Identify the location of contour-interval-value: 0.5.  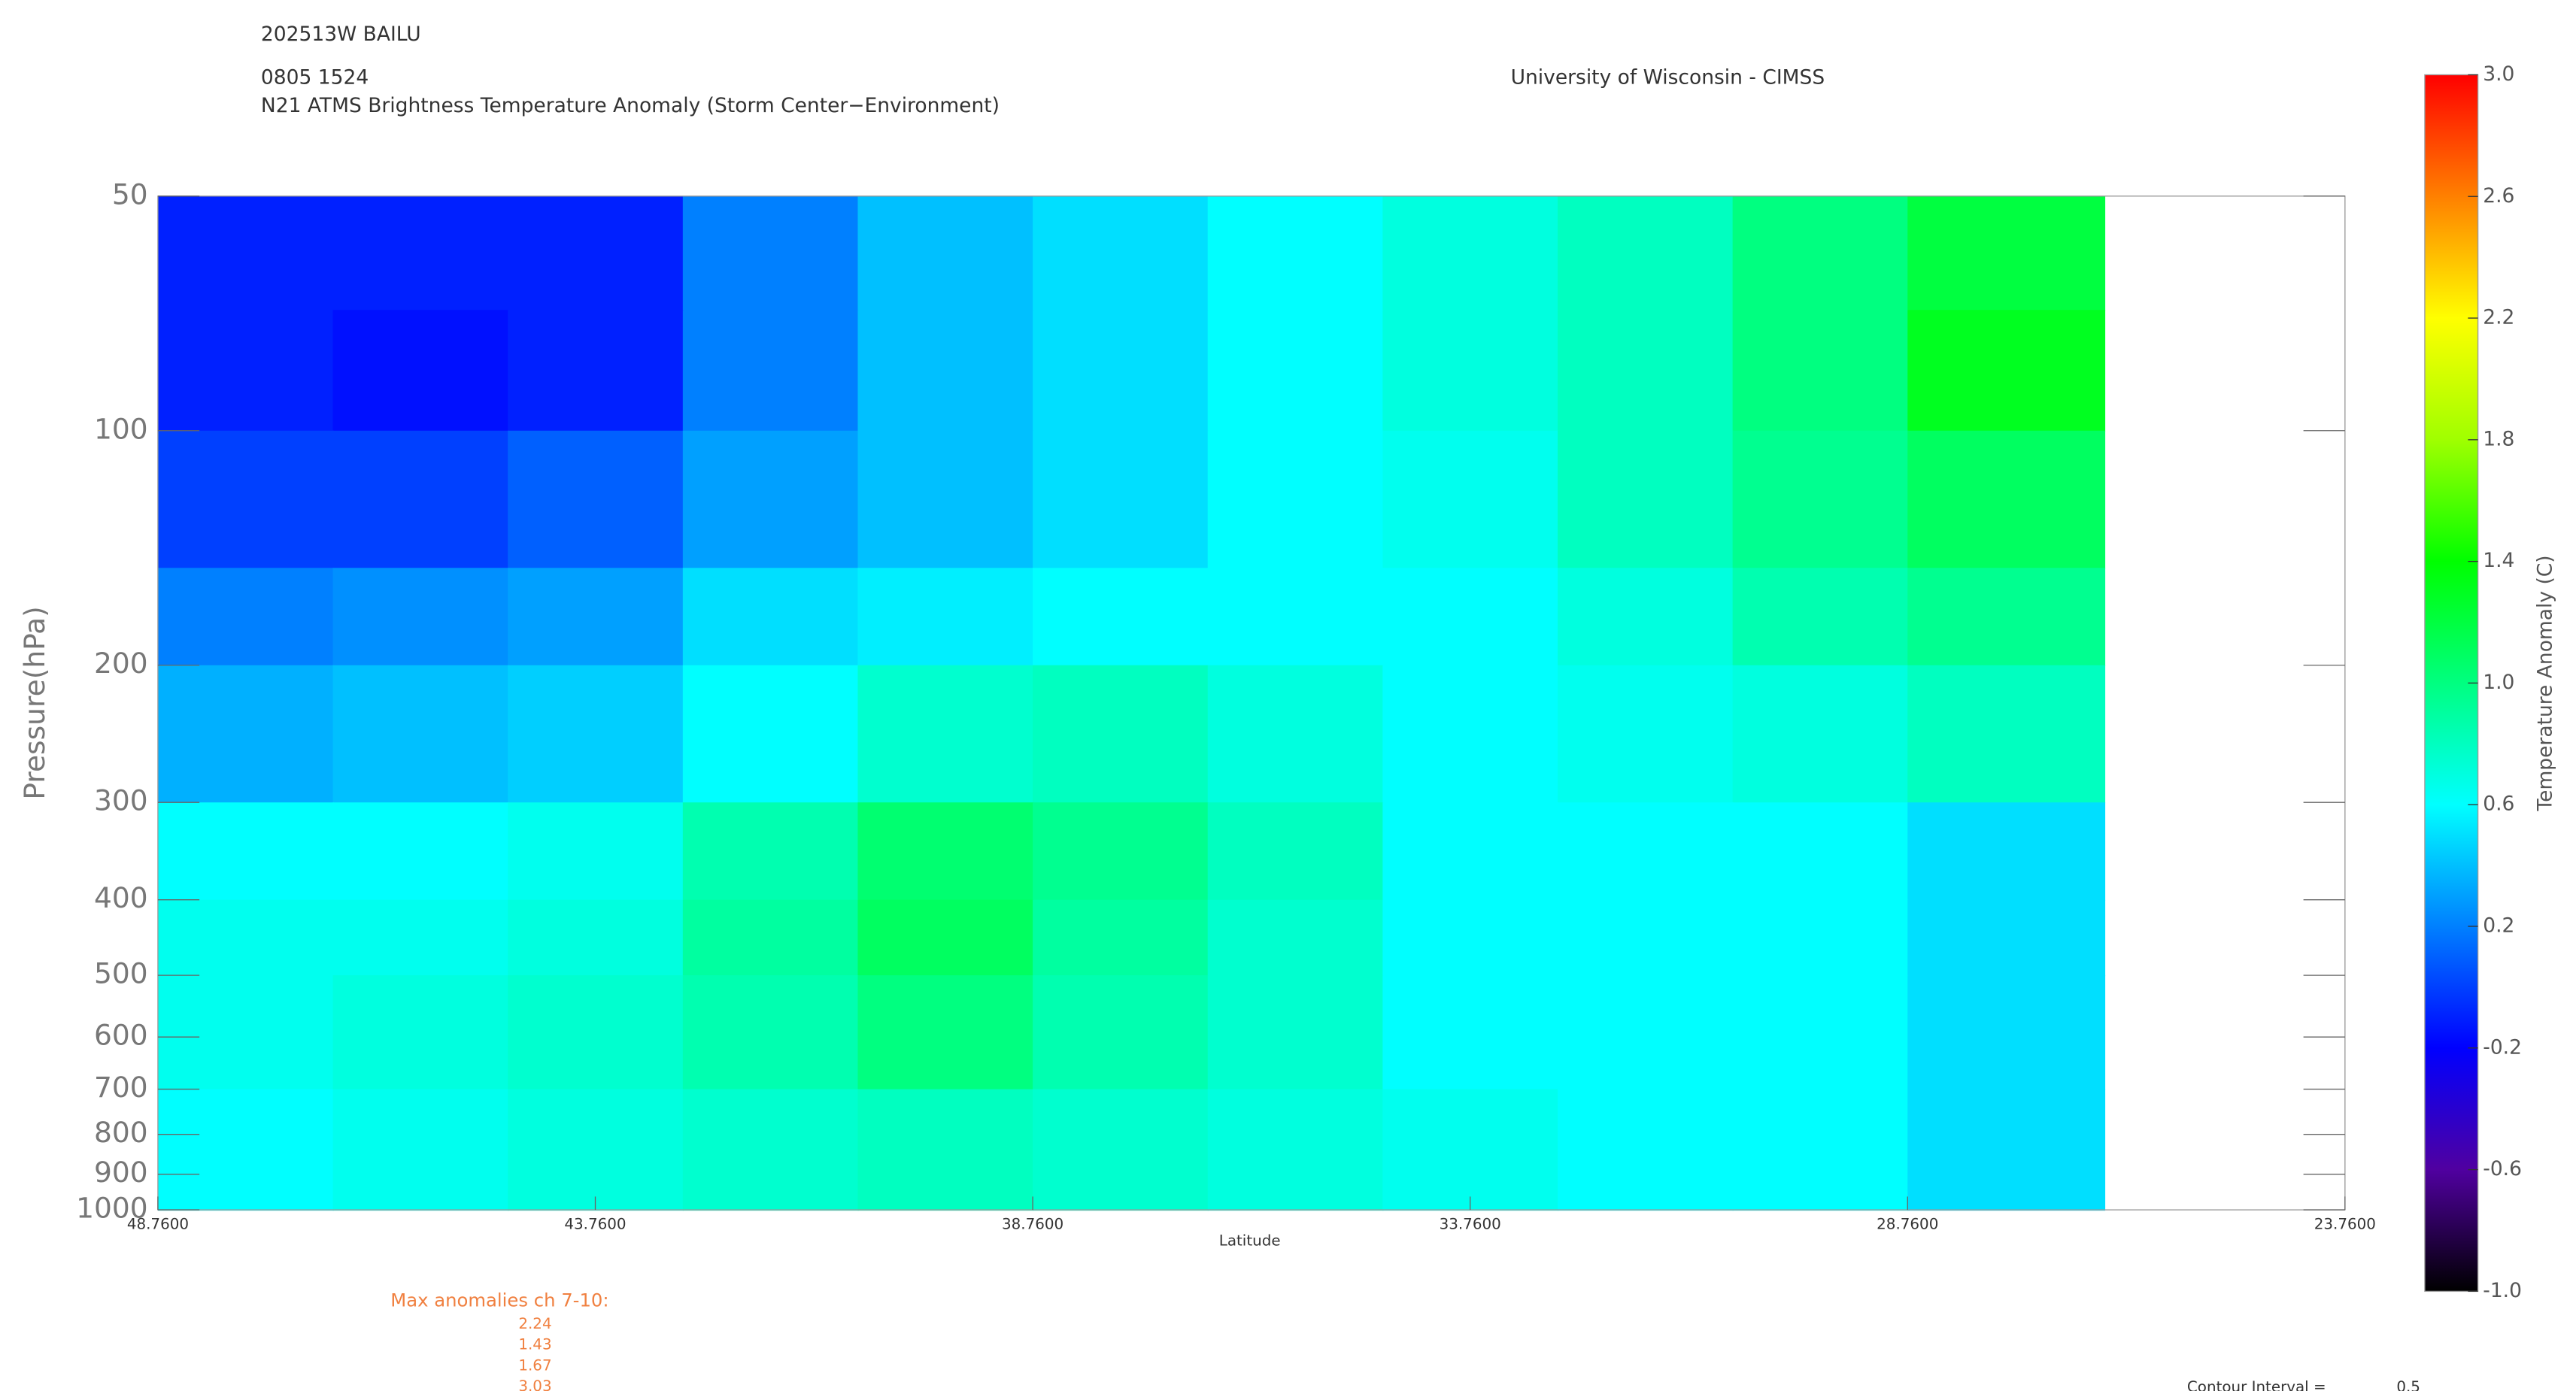
(2408, 1384).